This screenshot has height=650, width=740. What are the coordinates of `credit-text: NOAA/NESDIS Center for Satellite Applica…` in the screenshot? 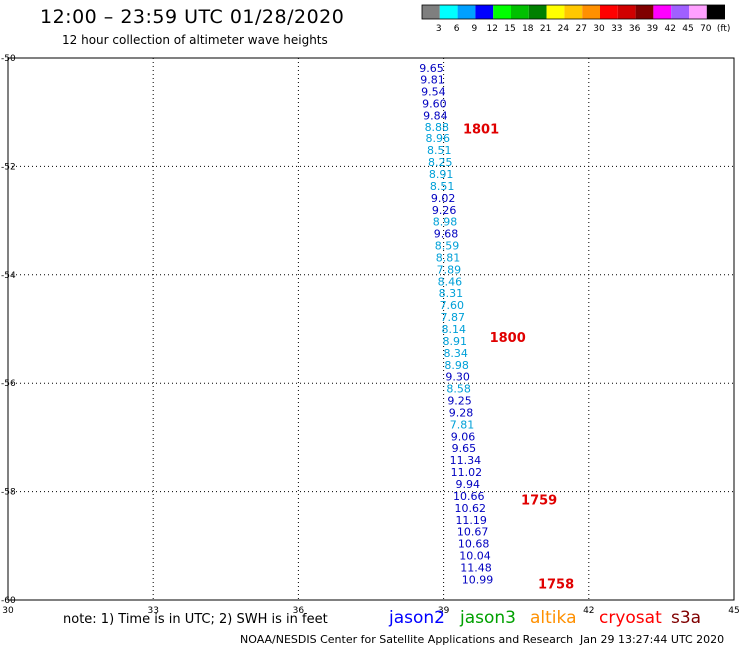 It's located at (407, 639).